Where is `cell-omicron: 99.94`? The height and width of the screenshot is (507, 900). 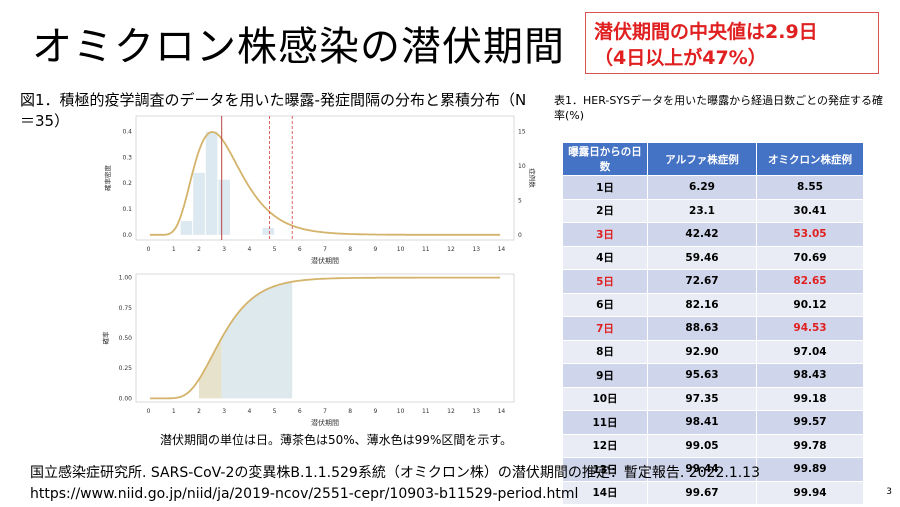
cell-omicron: 99.94 is located at coordinates (810, 492).